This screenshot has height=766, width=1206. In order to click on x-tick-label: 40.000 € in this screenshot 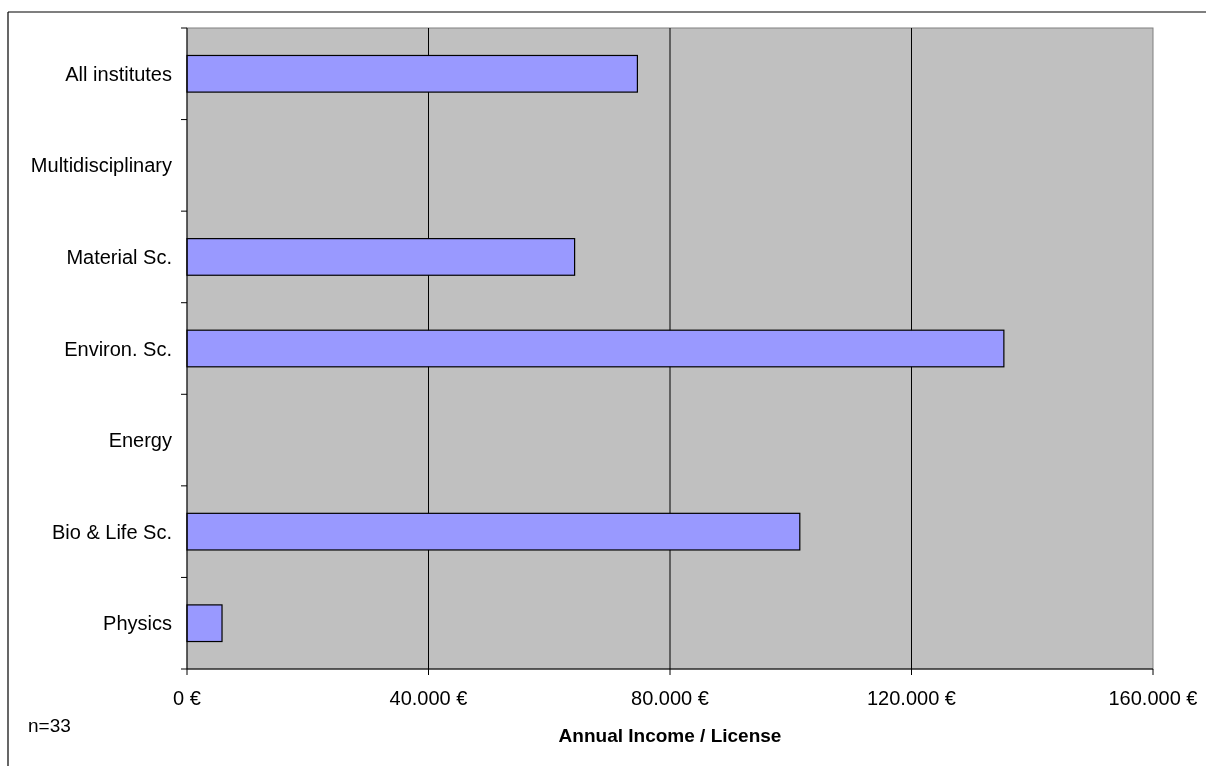, I will do `click(428, 698)`.